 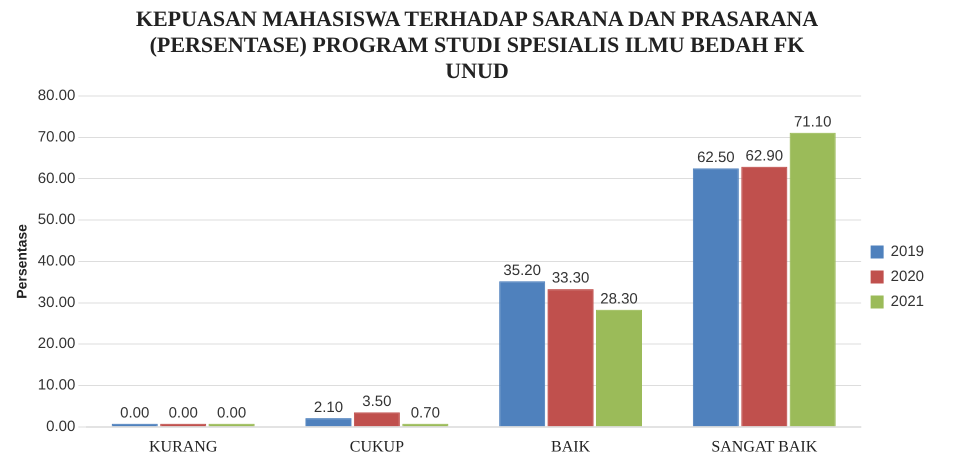 I want to click on data-label: 35.20, so click(x=522, y=270).